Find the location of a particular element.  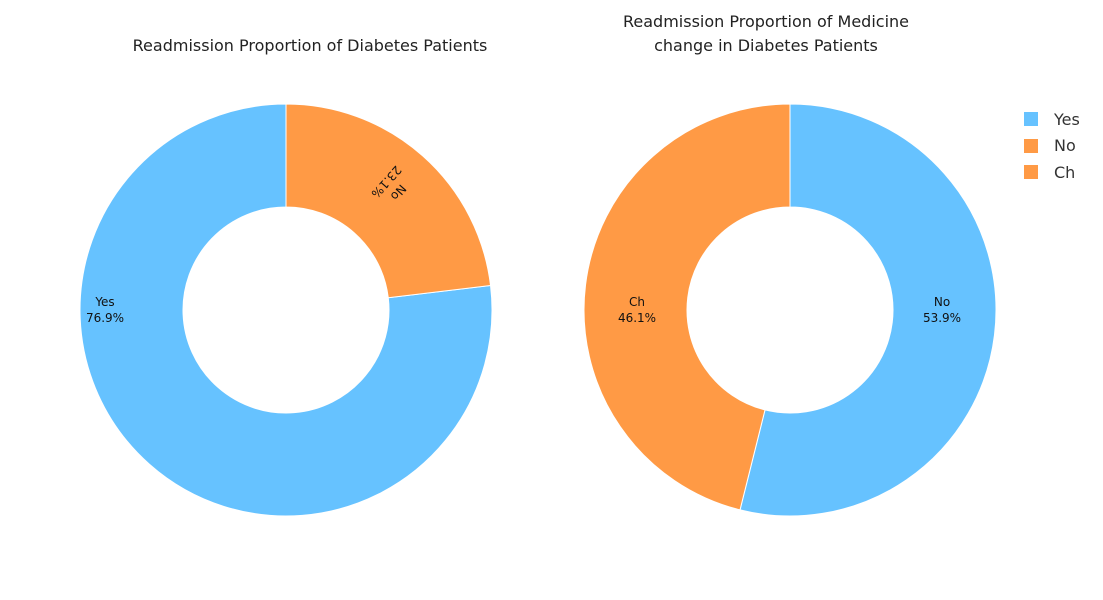

svg-text: 46.1% is located at coordinates (637, 318).